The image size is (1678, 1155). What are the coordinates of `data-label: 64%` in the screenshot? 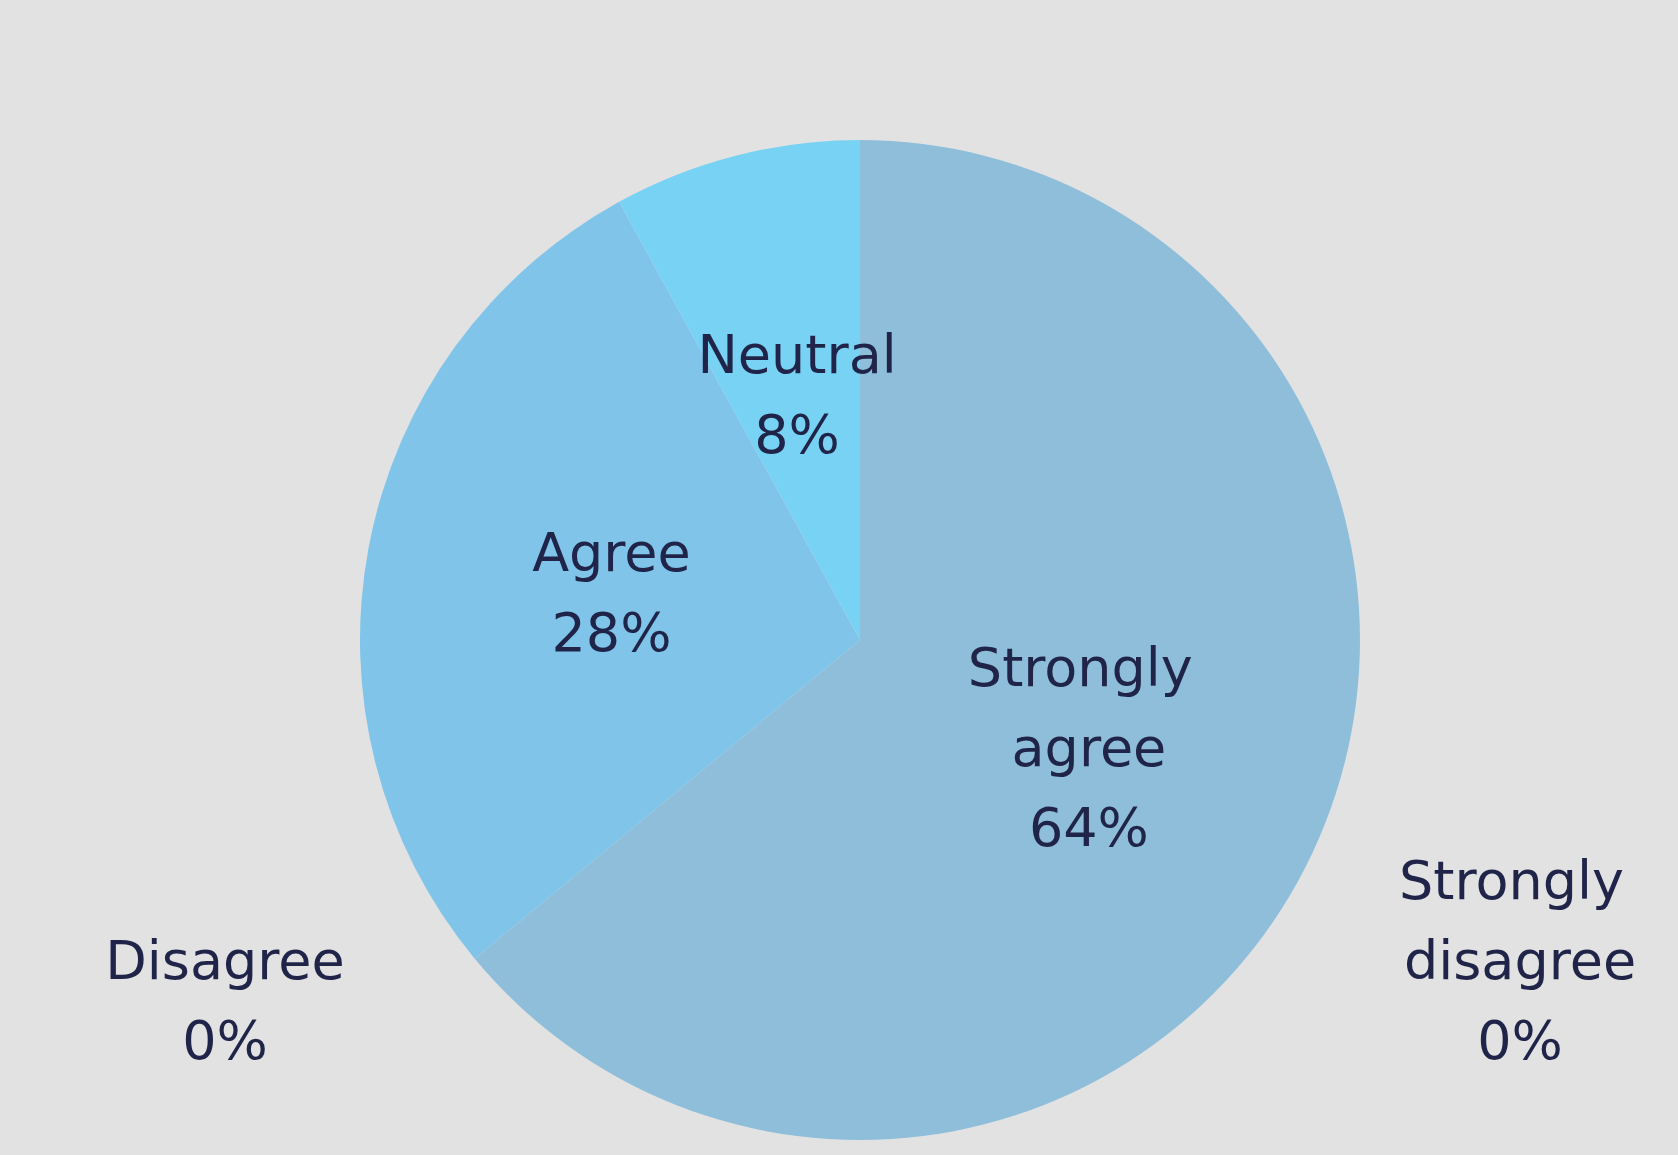 It's located at (1088, 828).